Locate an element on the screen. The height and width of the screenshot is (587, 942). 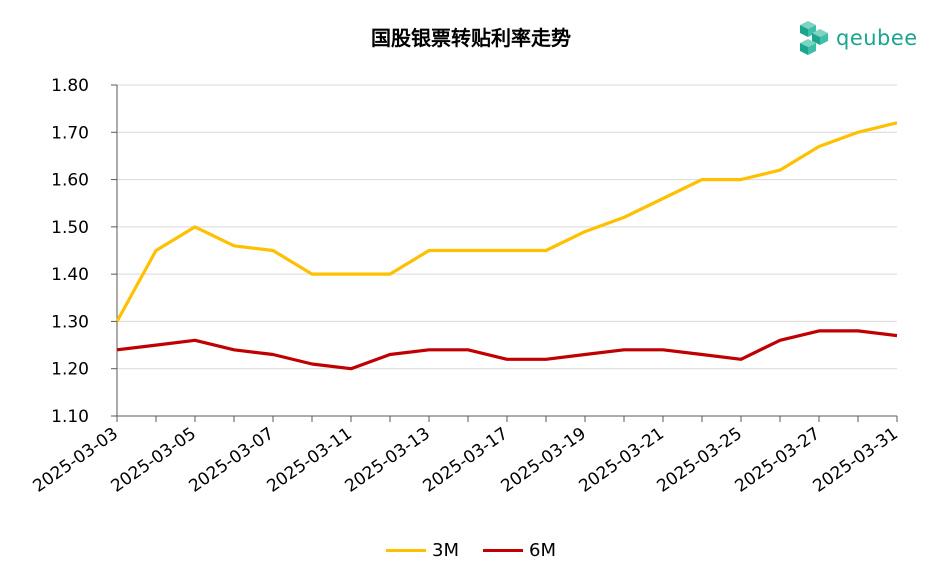
legend-item-6m: 6M is located at coordinates (519, 550).